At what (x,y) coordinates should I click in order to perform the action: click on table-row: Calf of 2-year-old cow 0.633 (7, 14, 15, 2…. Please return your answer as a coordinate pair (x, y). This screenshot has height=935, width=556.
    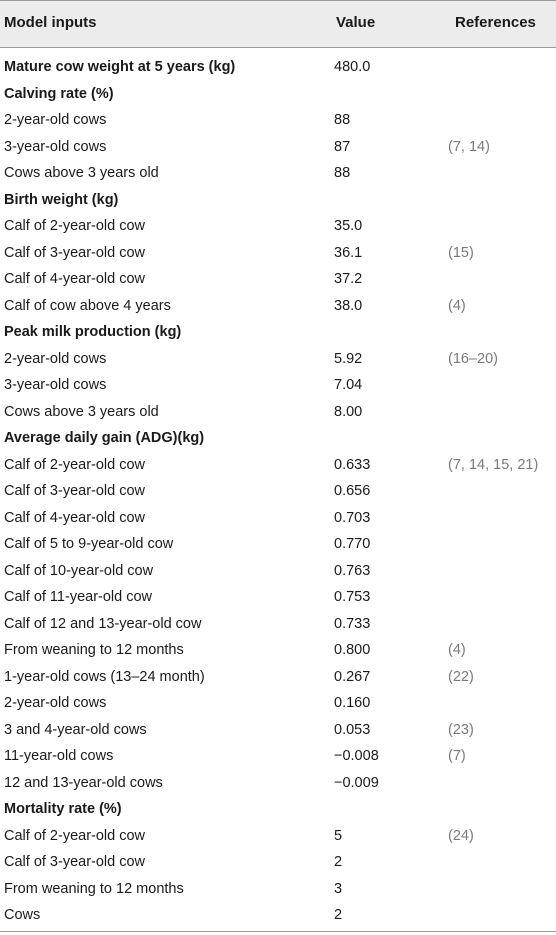
    Looking at the image, I should click on (278, 466).